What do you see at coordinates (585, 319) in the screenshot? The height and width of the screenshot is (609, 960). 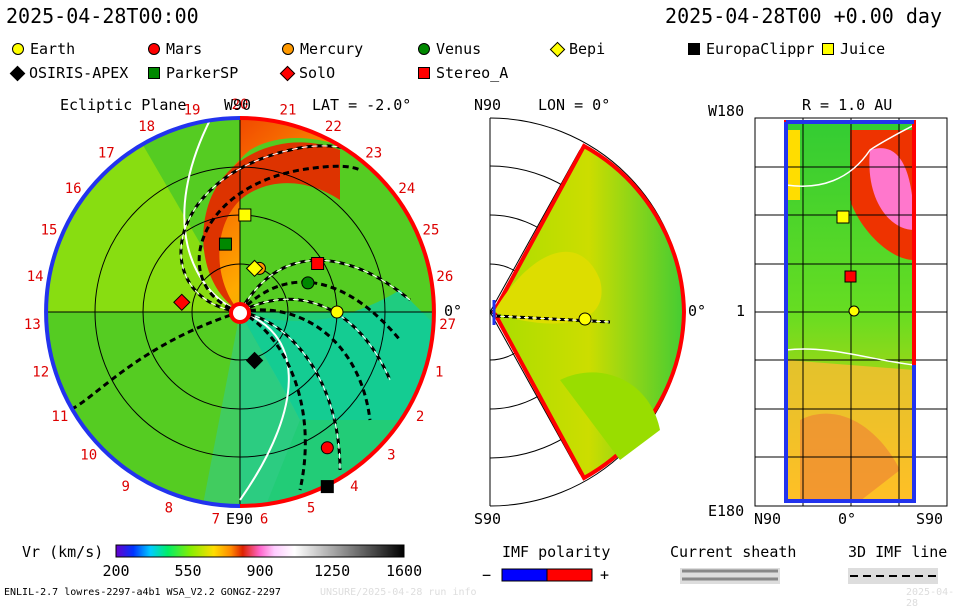 I see `meridional-earth-marker` at bounding box center [585, 319].